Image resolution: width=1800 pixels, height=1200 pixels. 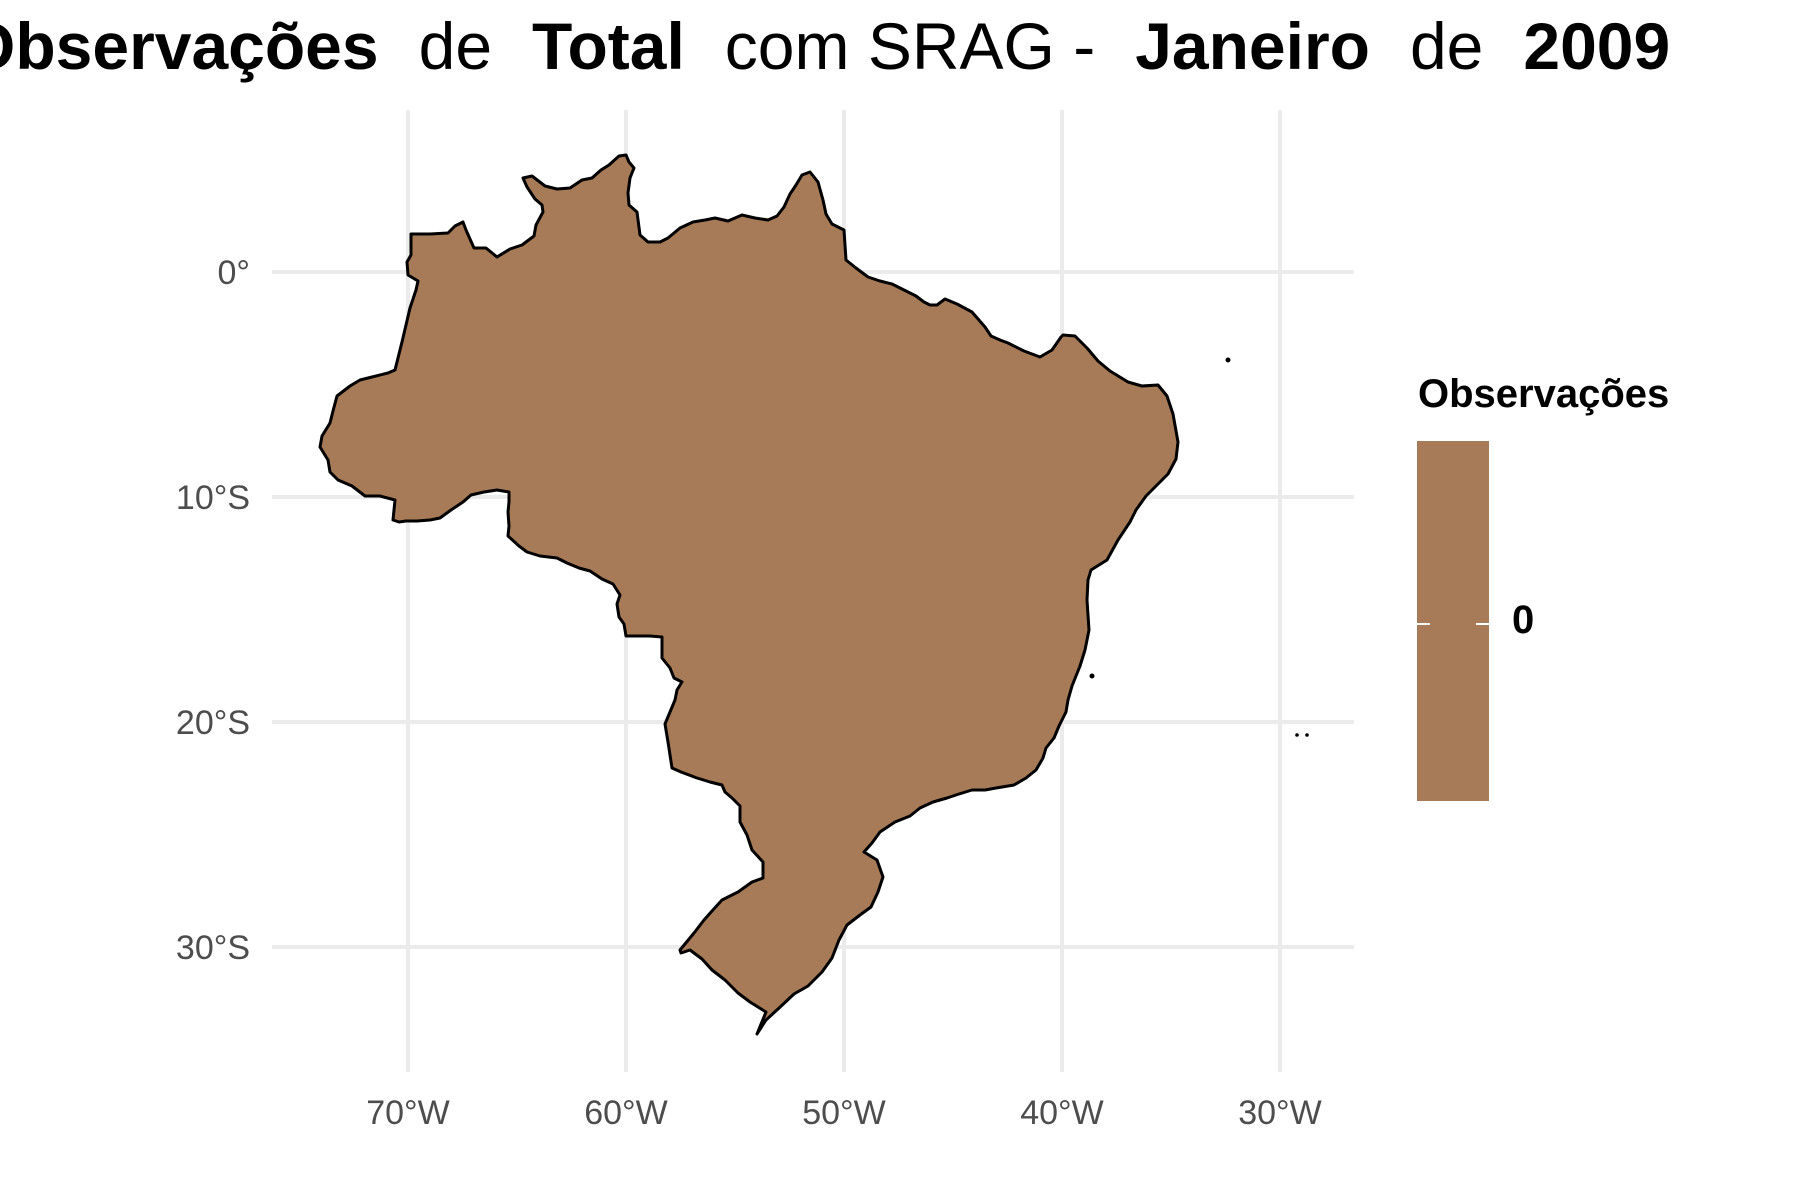 I want to click on x-axis: 70°W 60°W 50°W 40°W 30°W, so click(x=844, y=1113).